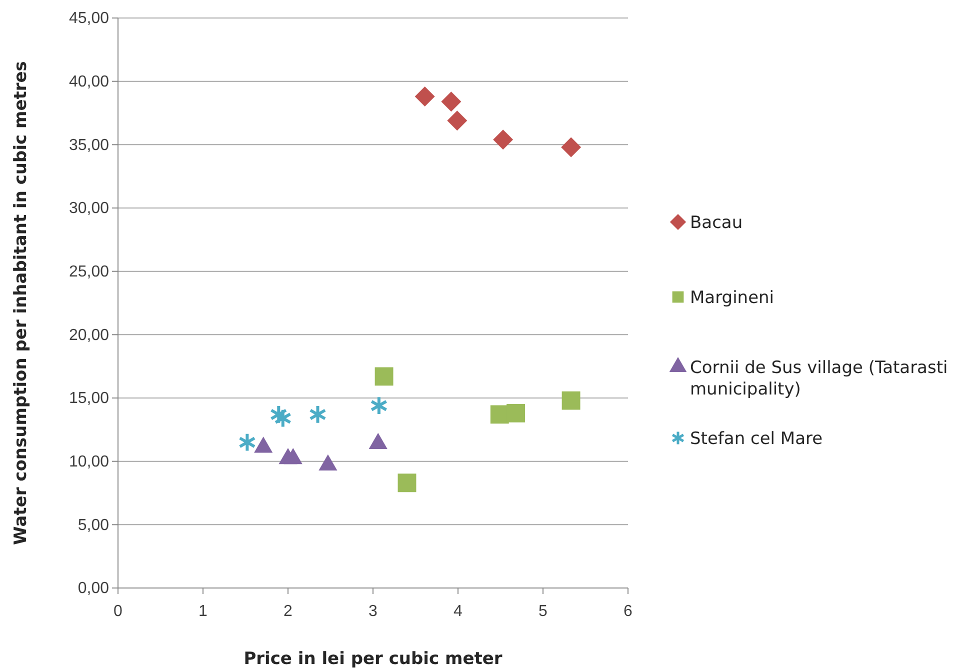 This screenshot has height=669, width=979. I want to click on y-tick-label: 25,00, so click(89, 271).